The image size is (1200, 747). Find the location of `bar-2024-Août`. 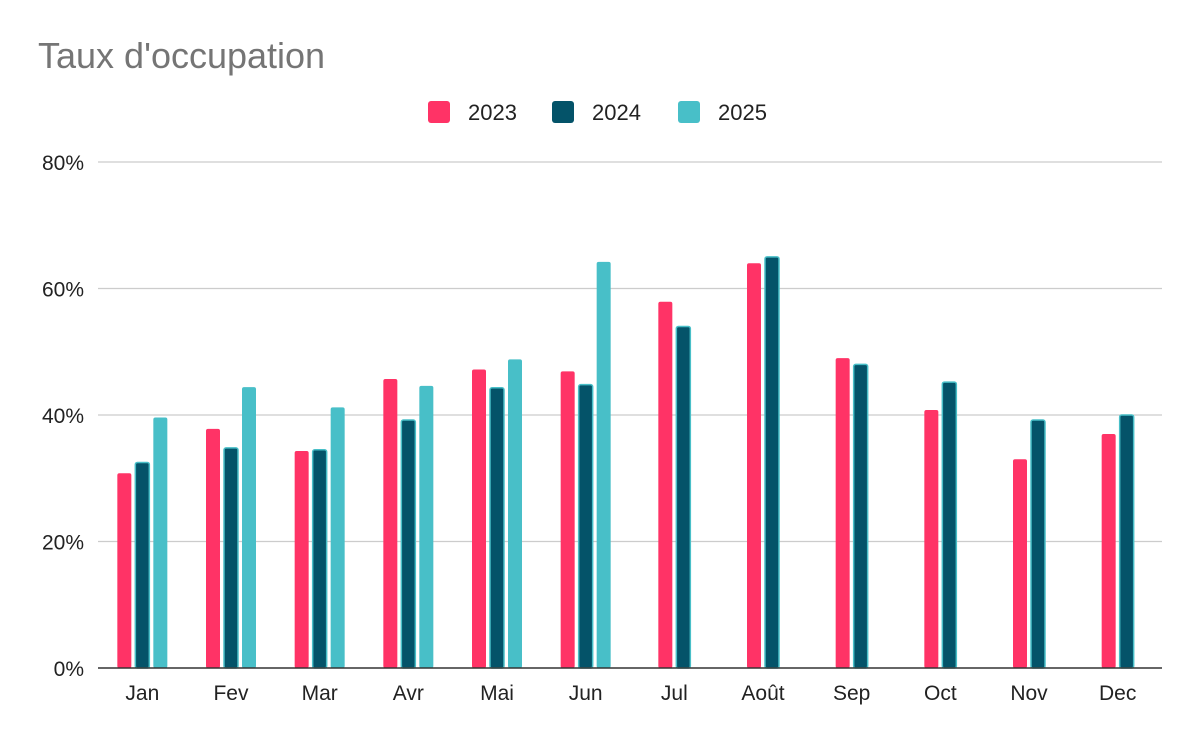

bar-2024-Août is located at coordinates (772, 462).